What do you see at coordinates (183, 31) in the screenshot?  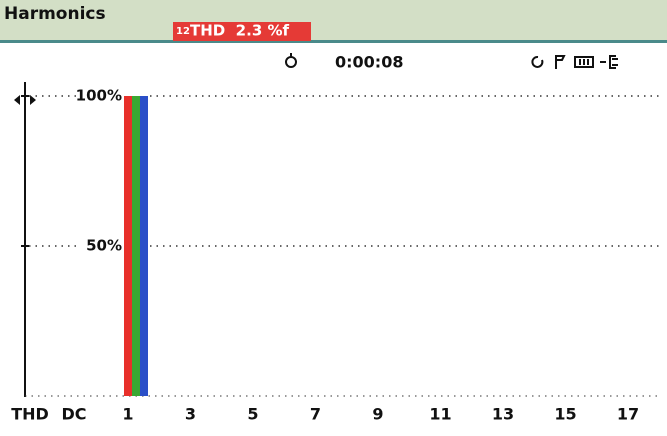 I see `badge-prefix: 12` at bounding box center [183, 31].